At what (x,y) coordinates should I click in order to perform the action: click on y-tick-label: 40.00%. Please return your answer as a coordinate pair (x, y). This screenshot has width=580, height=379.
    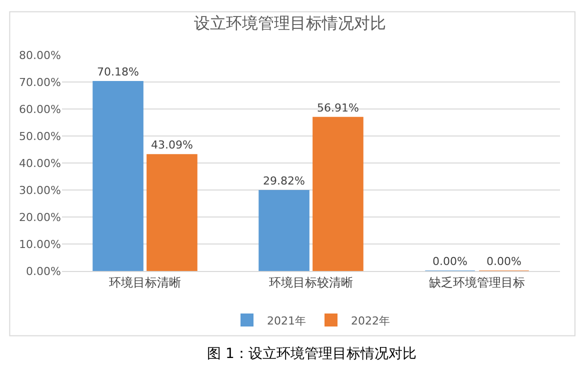
    Looking at the image, I should click on (40, 163).